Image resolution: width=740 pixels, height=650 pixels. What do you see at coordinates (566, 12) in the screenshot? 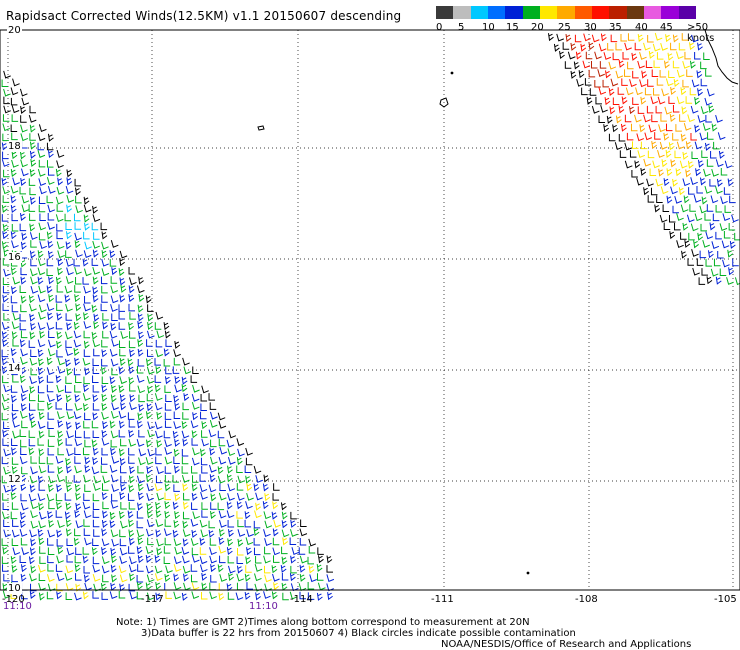
I see `legend-swatch` at bounding box center [566, 12].